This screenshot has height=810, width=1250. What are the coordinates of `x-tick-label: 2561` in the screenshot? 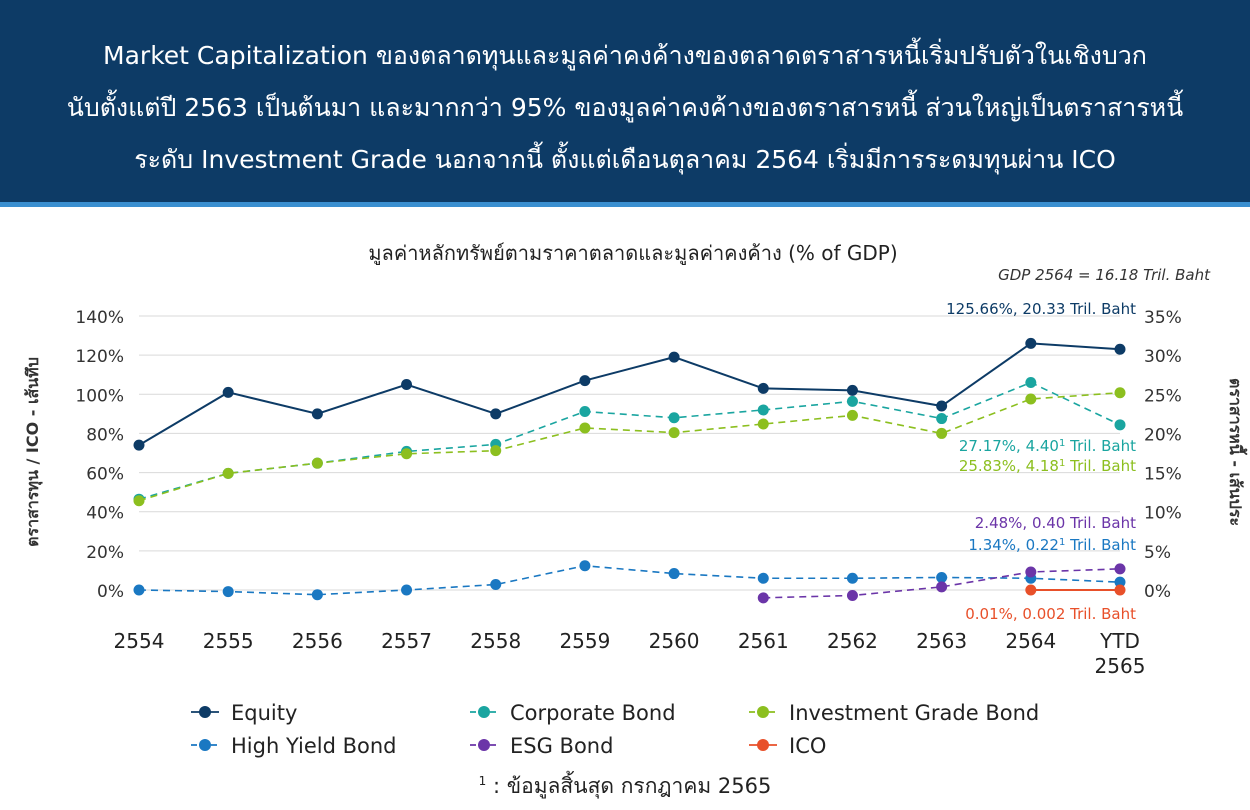 It's located at (763, 641).